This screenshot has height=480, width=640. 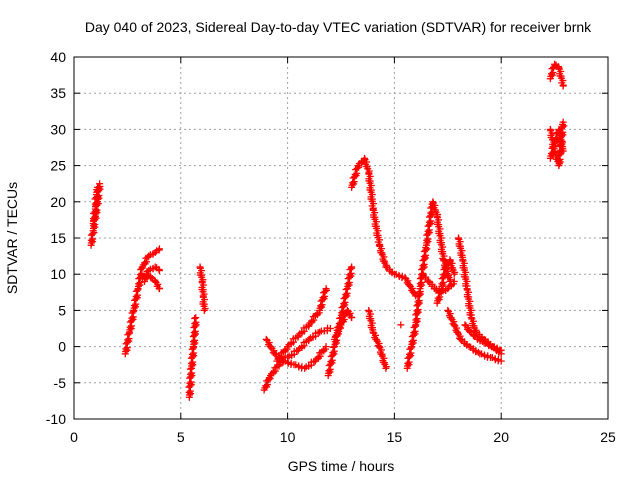 What do you see at coordinates (62, 310) in the screenshot?
I see `y-tick-label: 5` at bounding box center [62, 310].